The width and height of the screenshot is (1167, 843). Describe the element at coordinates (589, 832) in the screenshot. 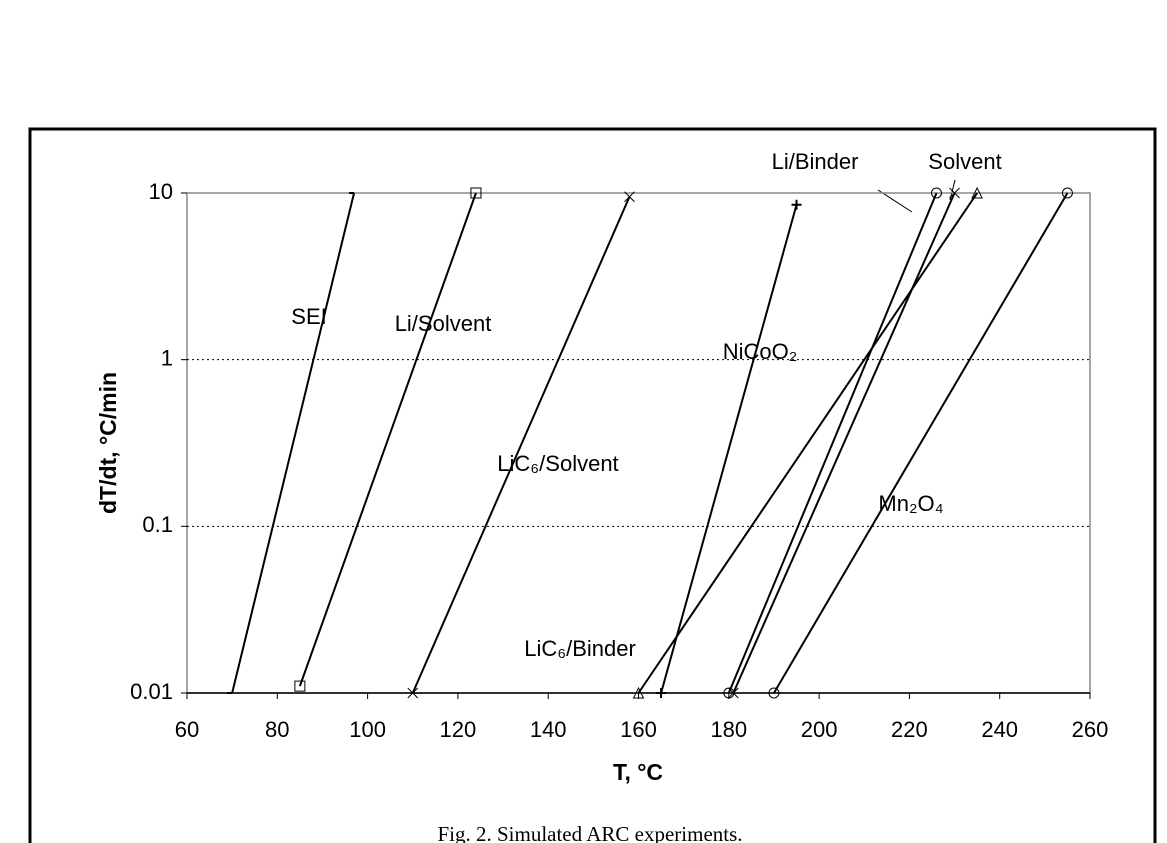

I see `caption: Fig. 2. Simulated ARC experiments.` at that location.